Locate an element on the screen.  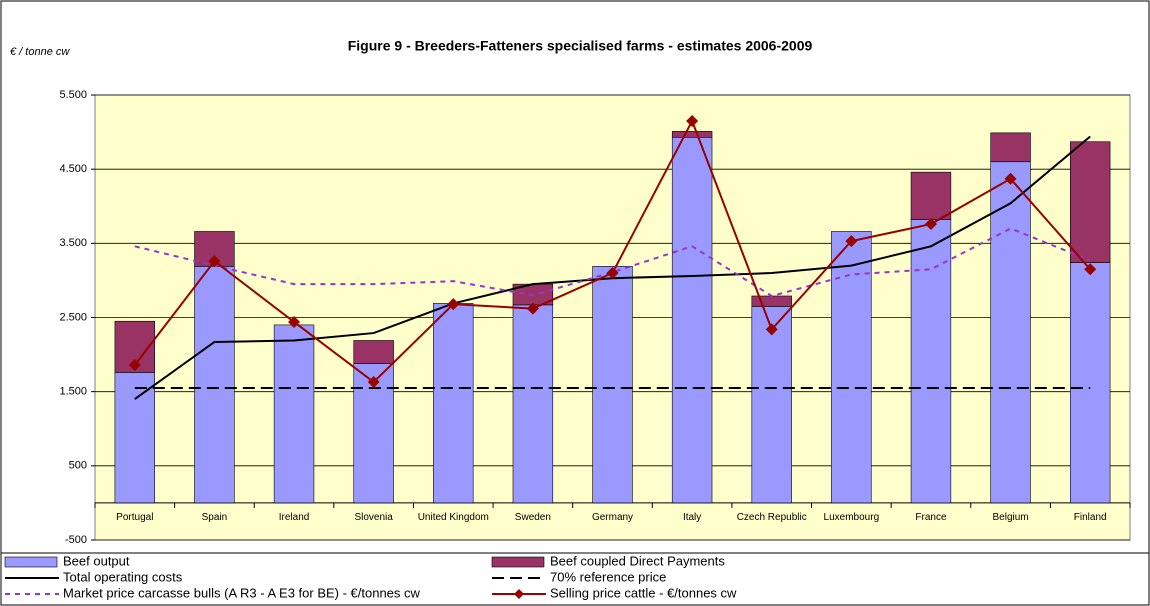
legend-box is located at coordinates (575, 579).